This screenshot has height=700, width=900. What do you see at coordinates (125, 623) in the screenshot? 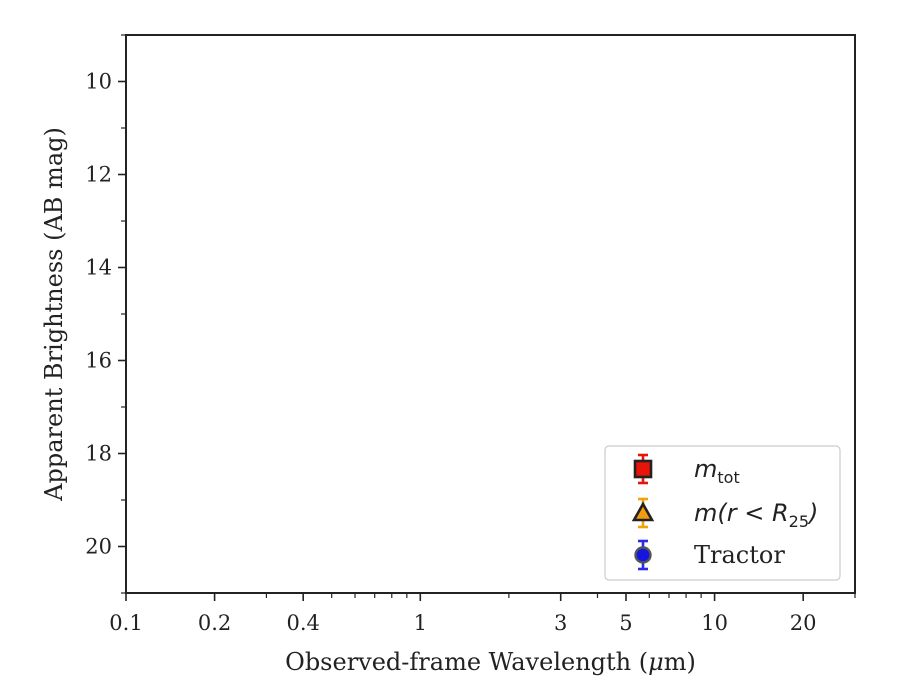
I see `x-tick-label: 0.1` at bounding box center [125, 623].